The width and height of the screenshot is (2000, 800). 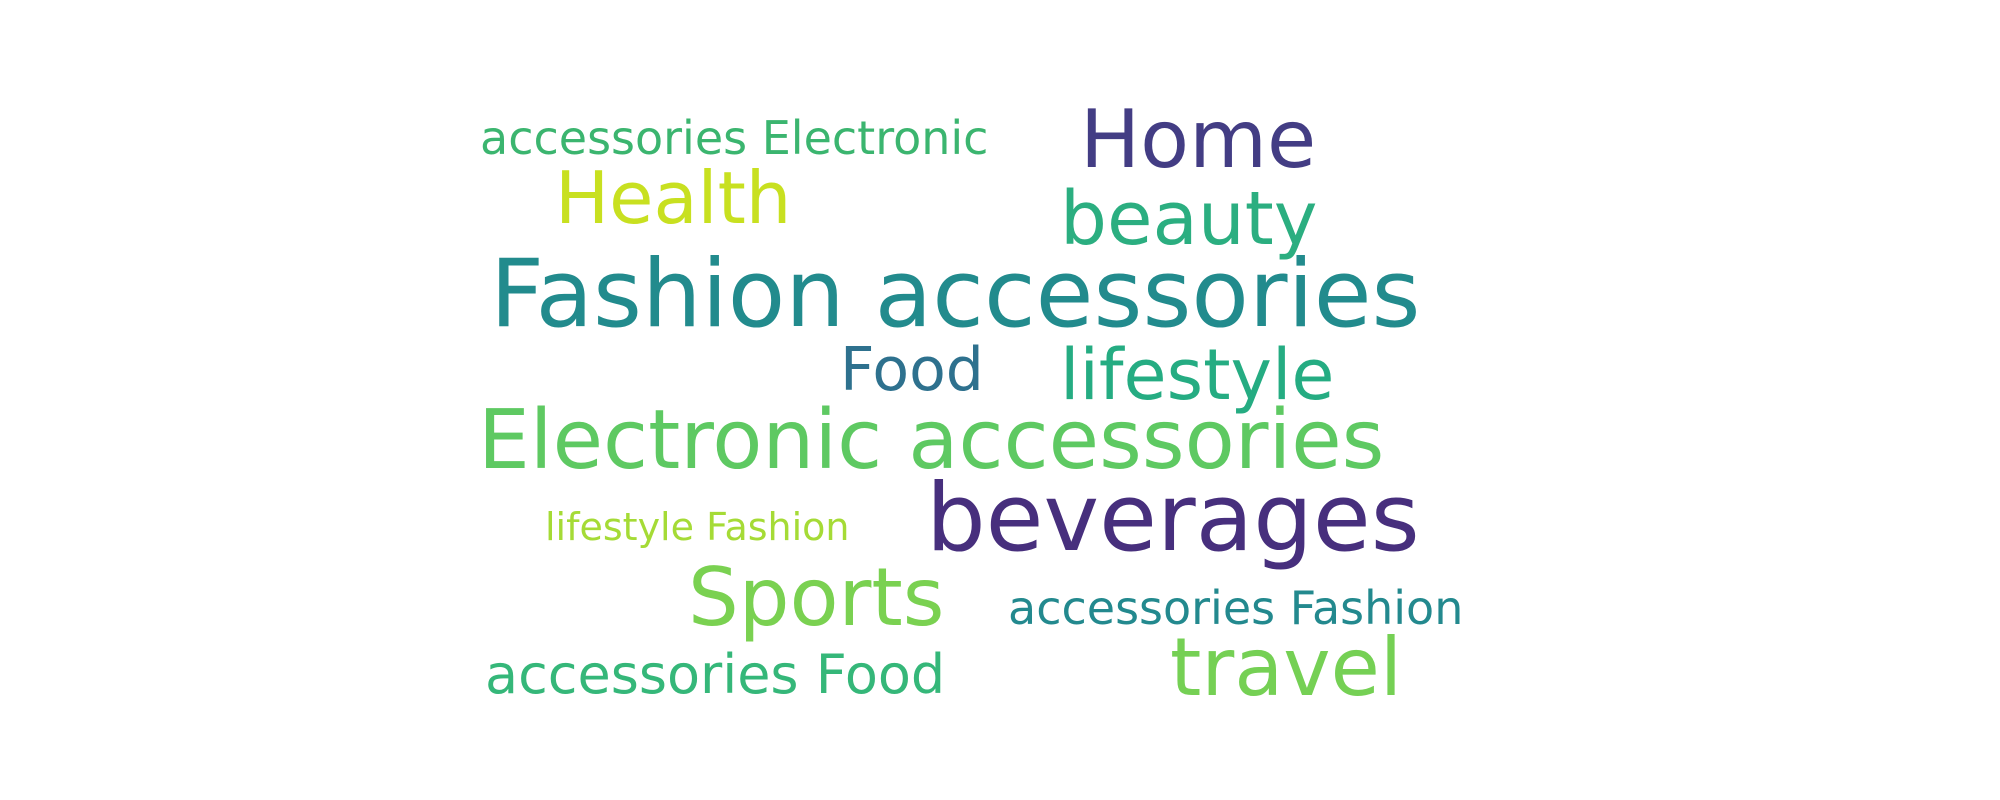 I want to click on word-lifestyle: lifestyle, so click(x=1197, y=375).